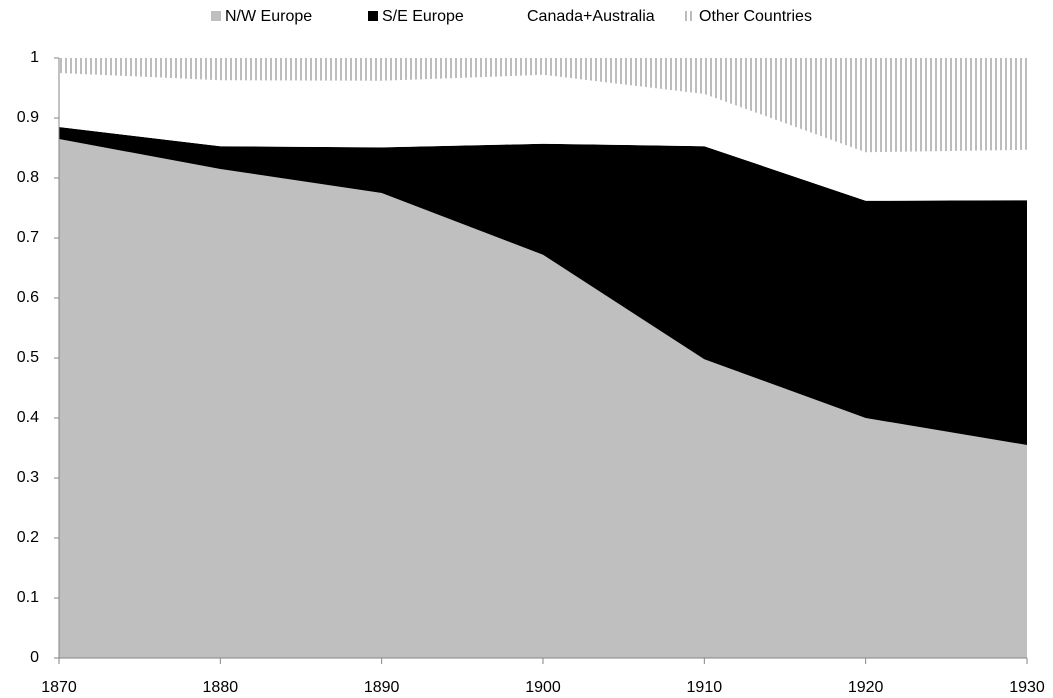 The image size is (1053, 698). I want to click on y-tick-label: 0.8, so click(28, 177).